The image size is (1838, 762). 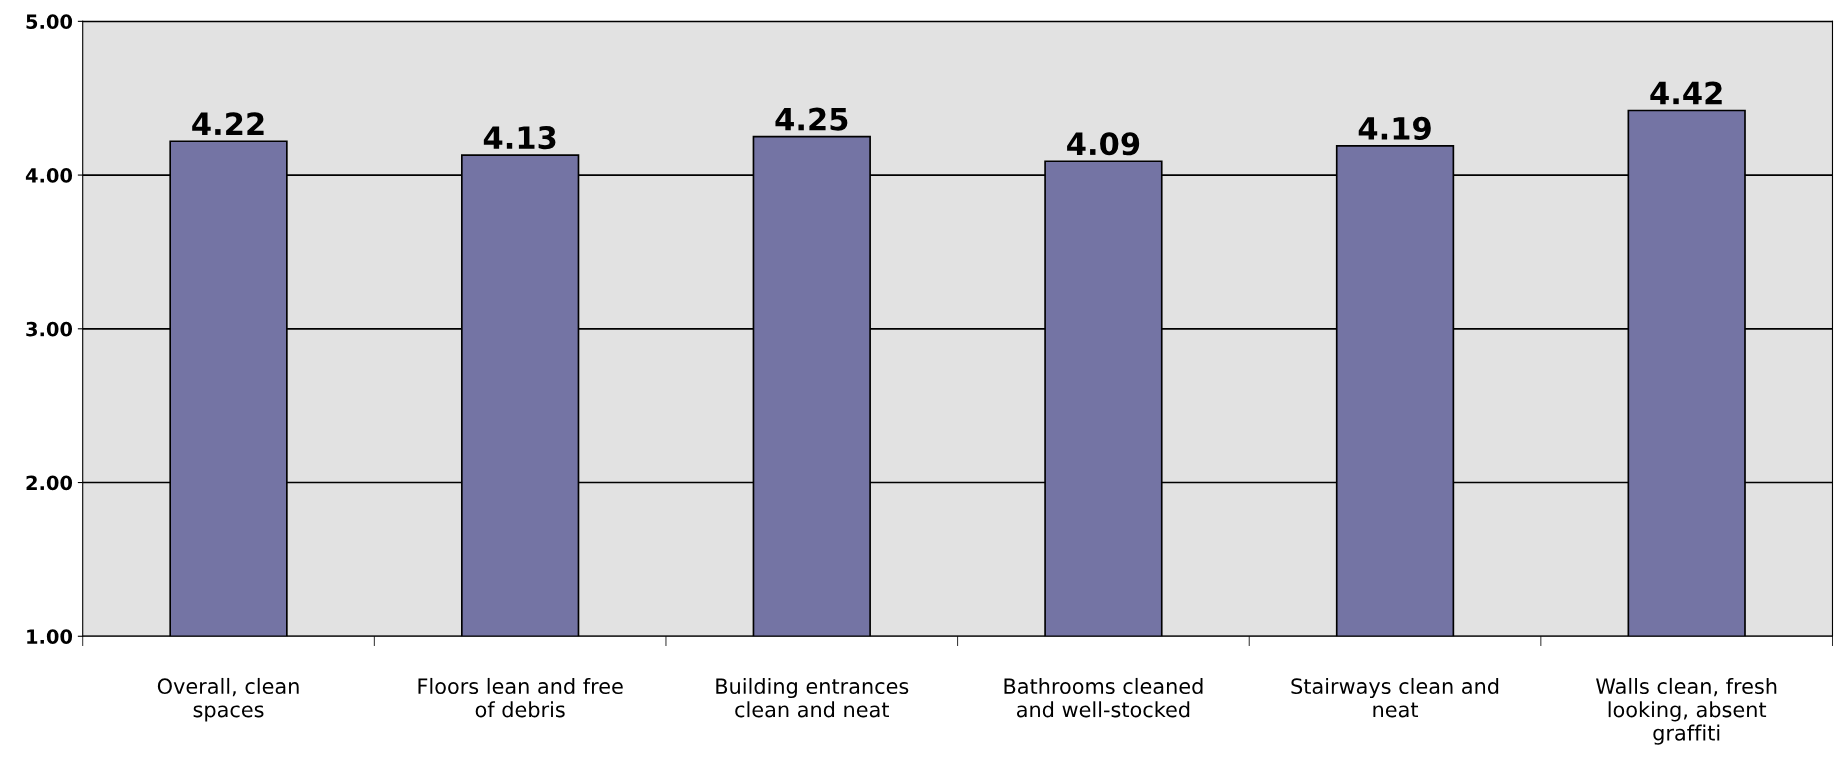 What do you see at coordinates (1394, 128) in the screenshot?
I see `data-label: 4.19` at bounding box center [1394, 128].